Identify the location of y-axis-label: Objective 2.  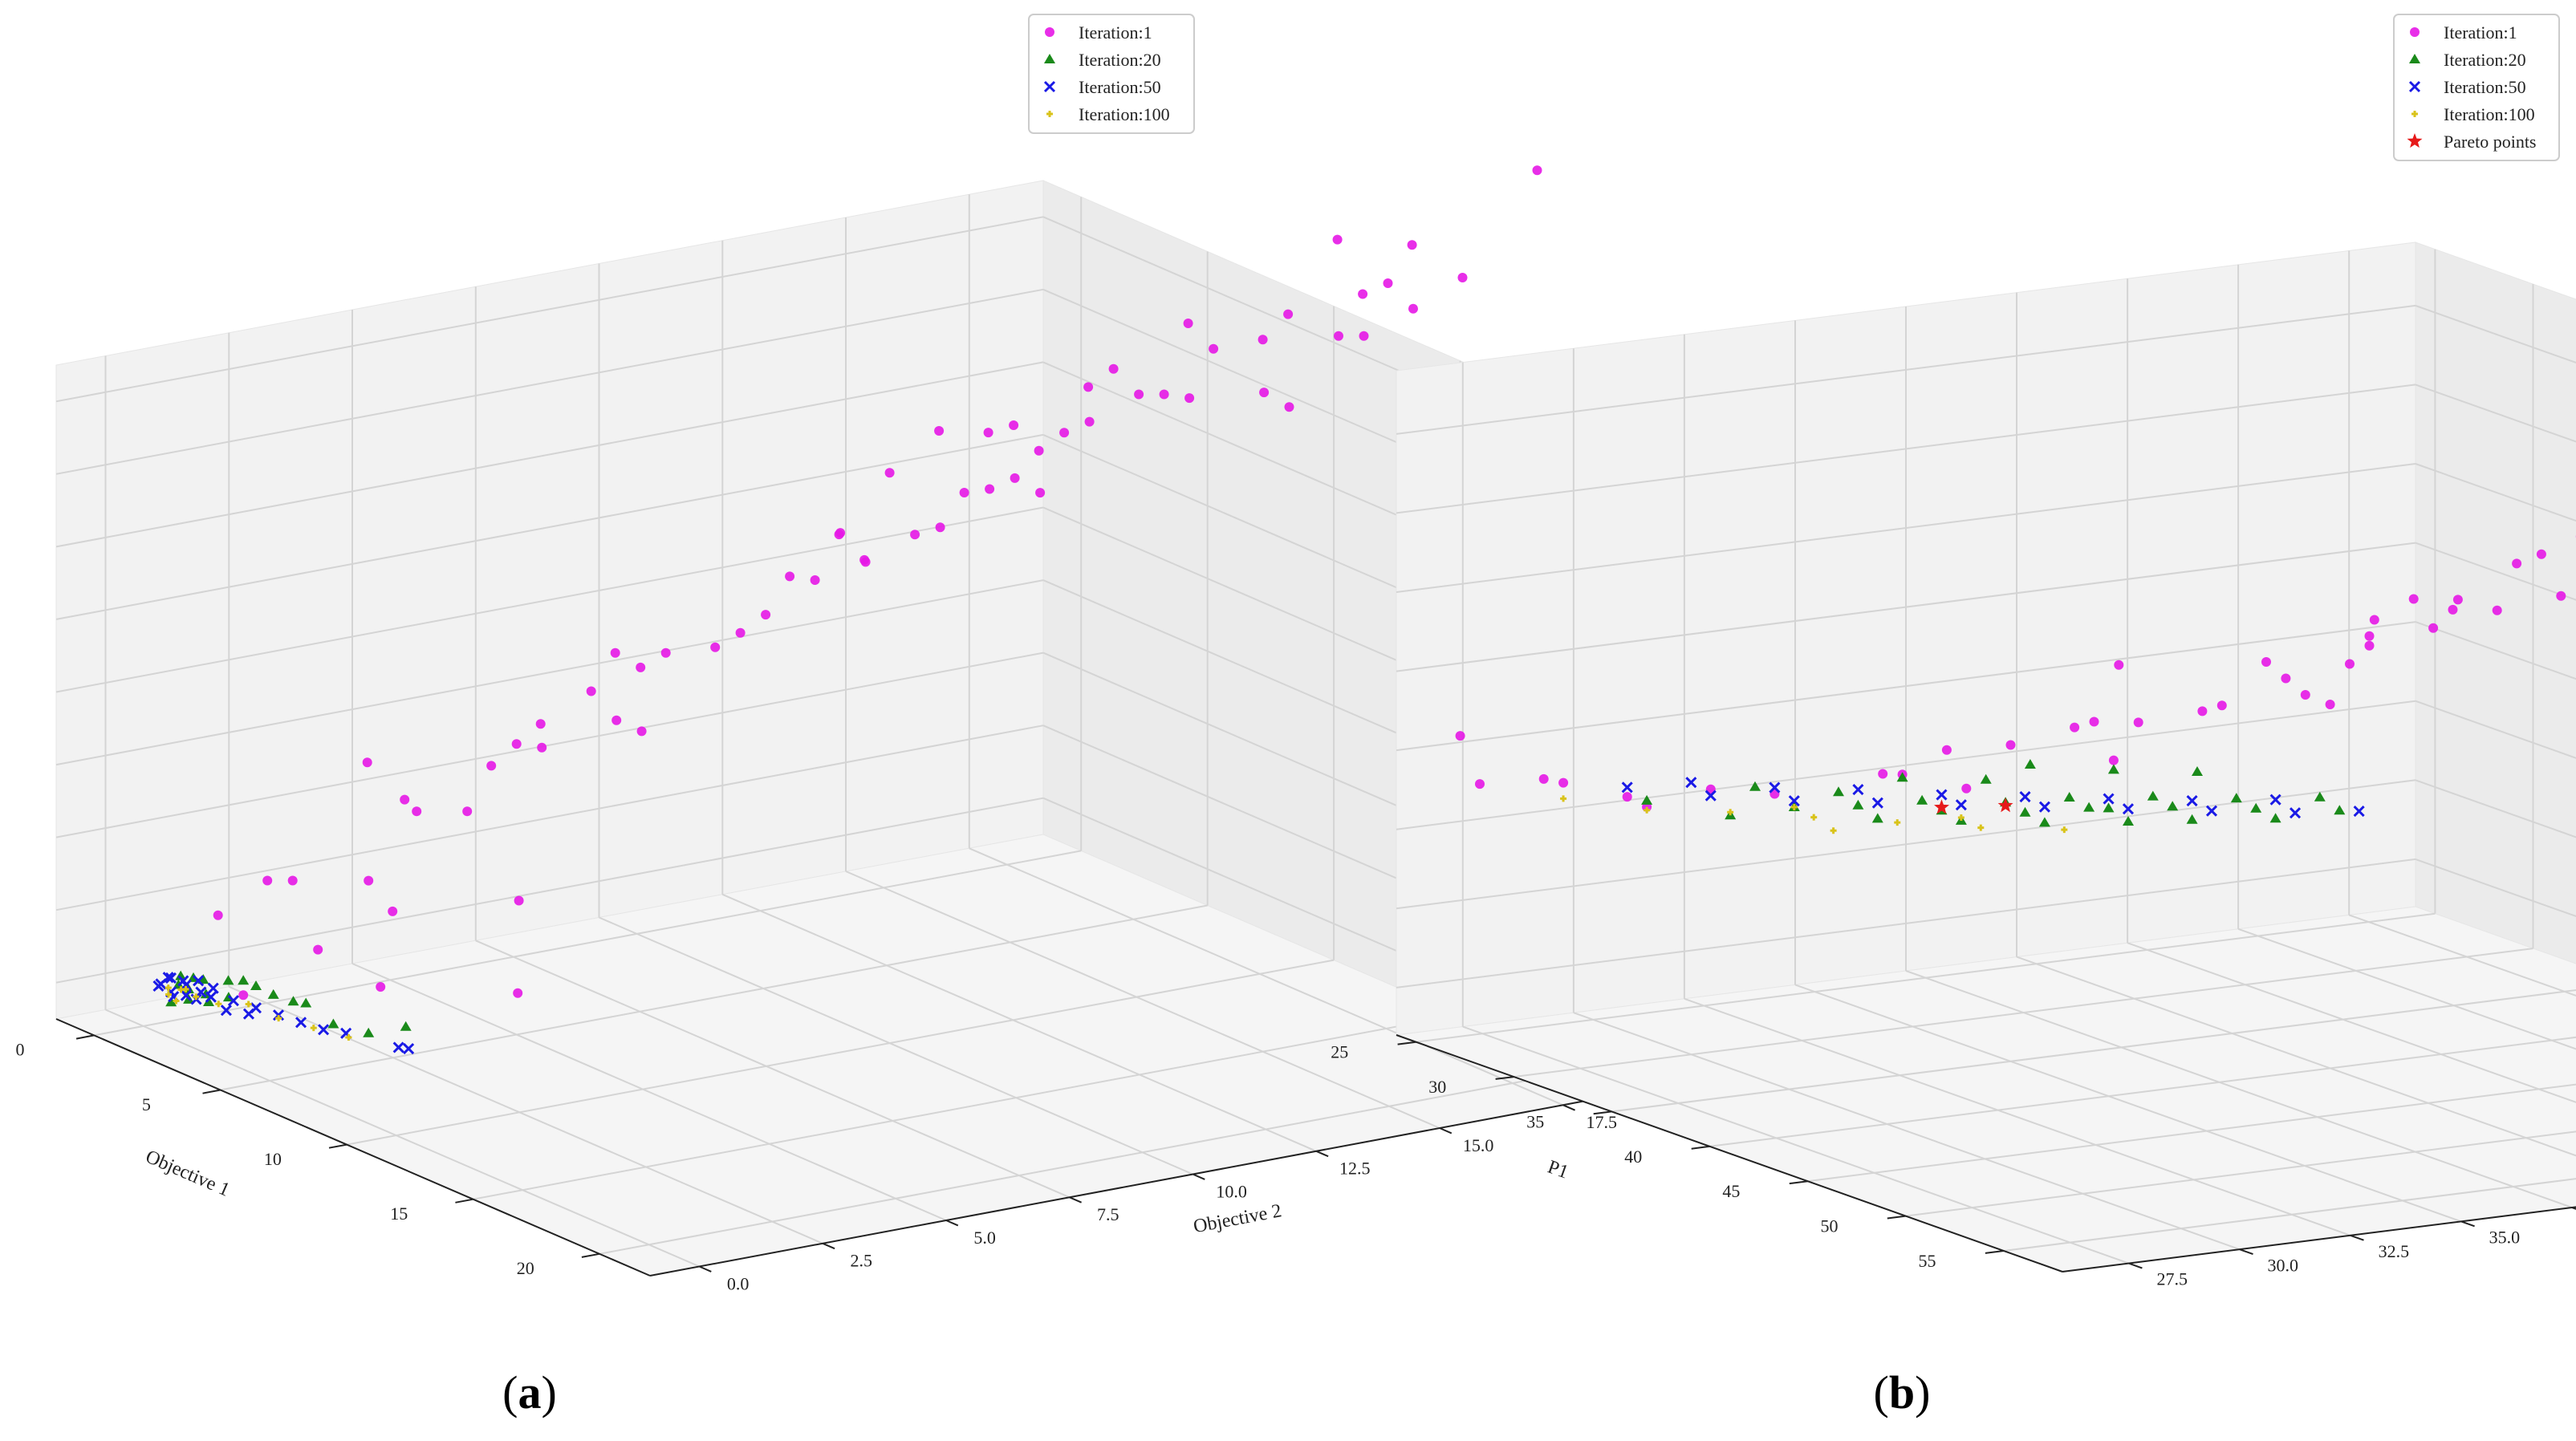
(1238, 1218).